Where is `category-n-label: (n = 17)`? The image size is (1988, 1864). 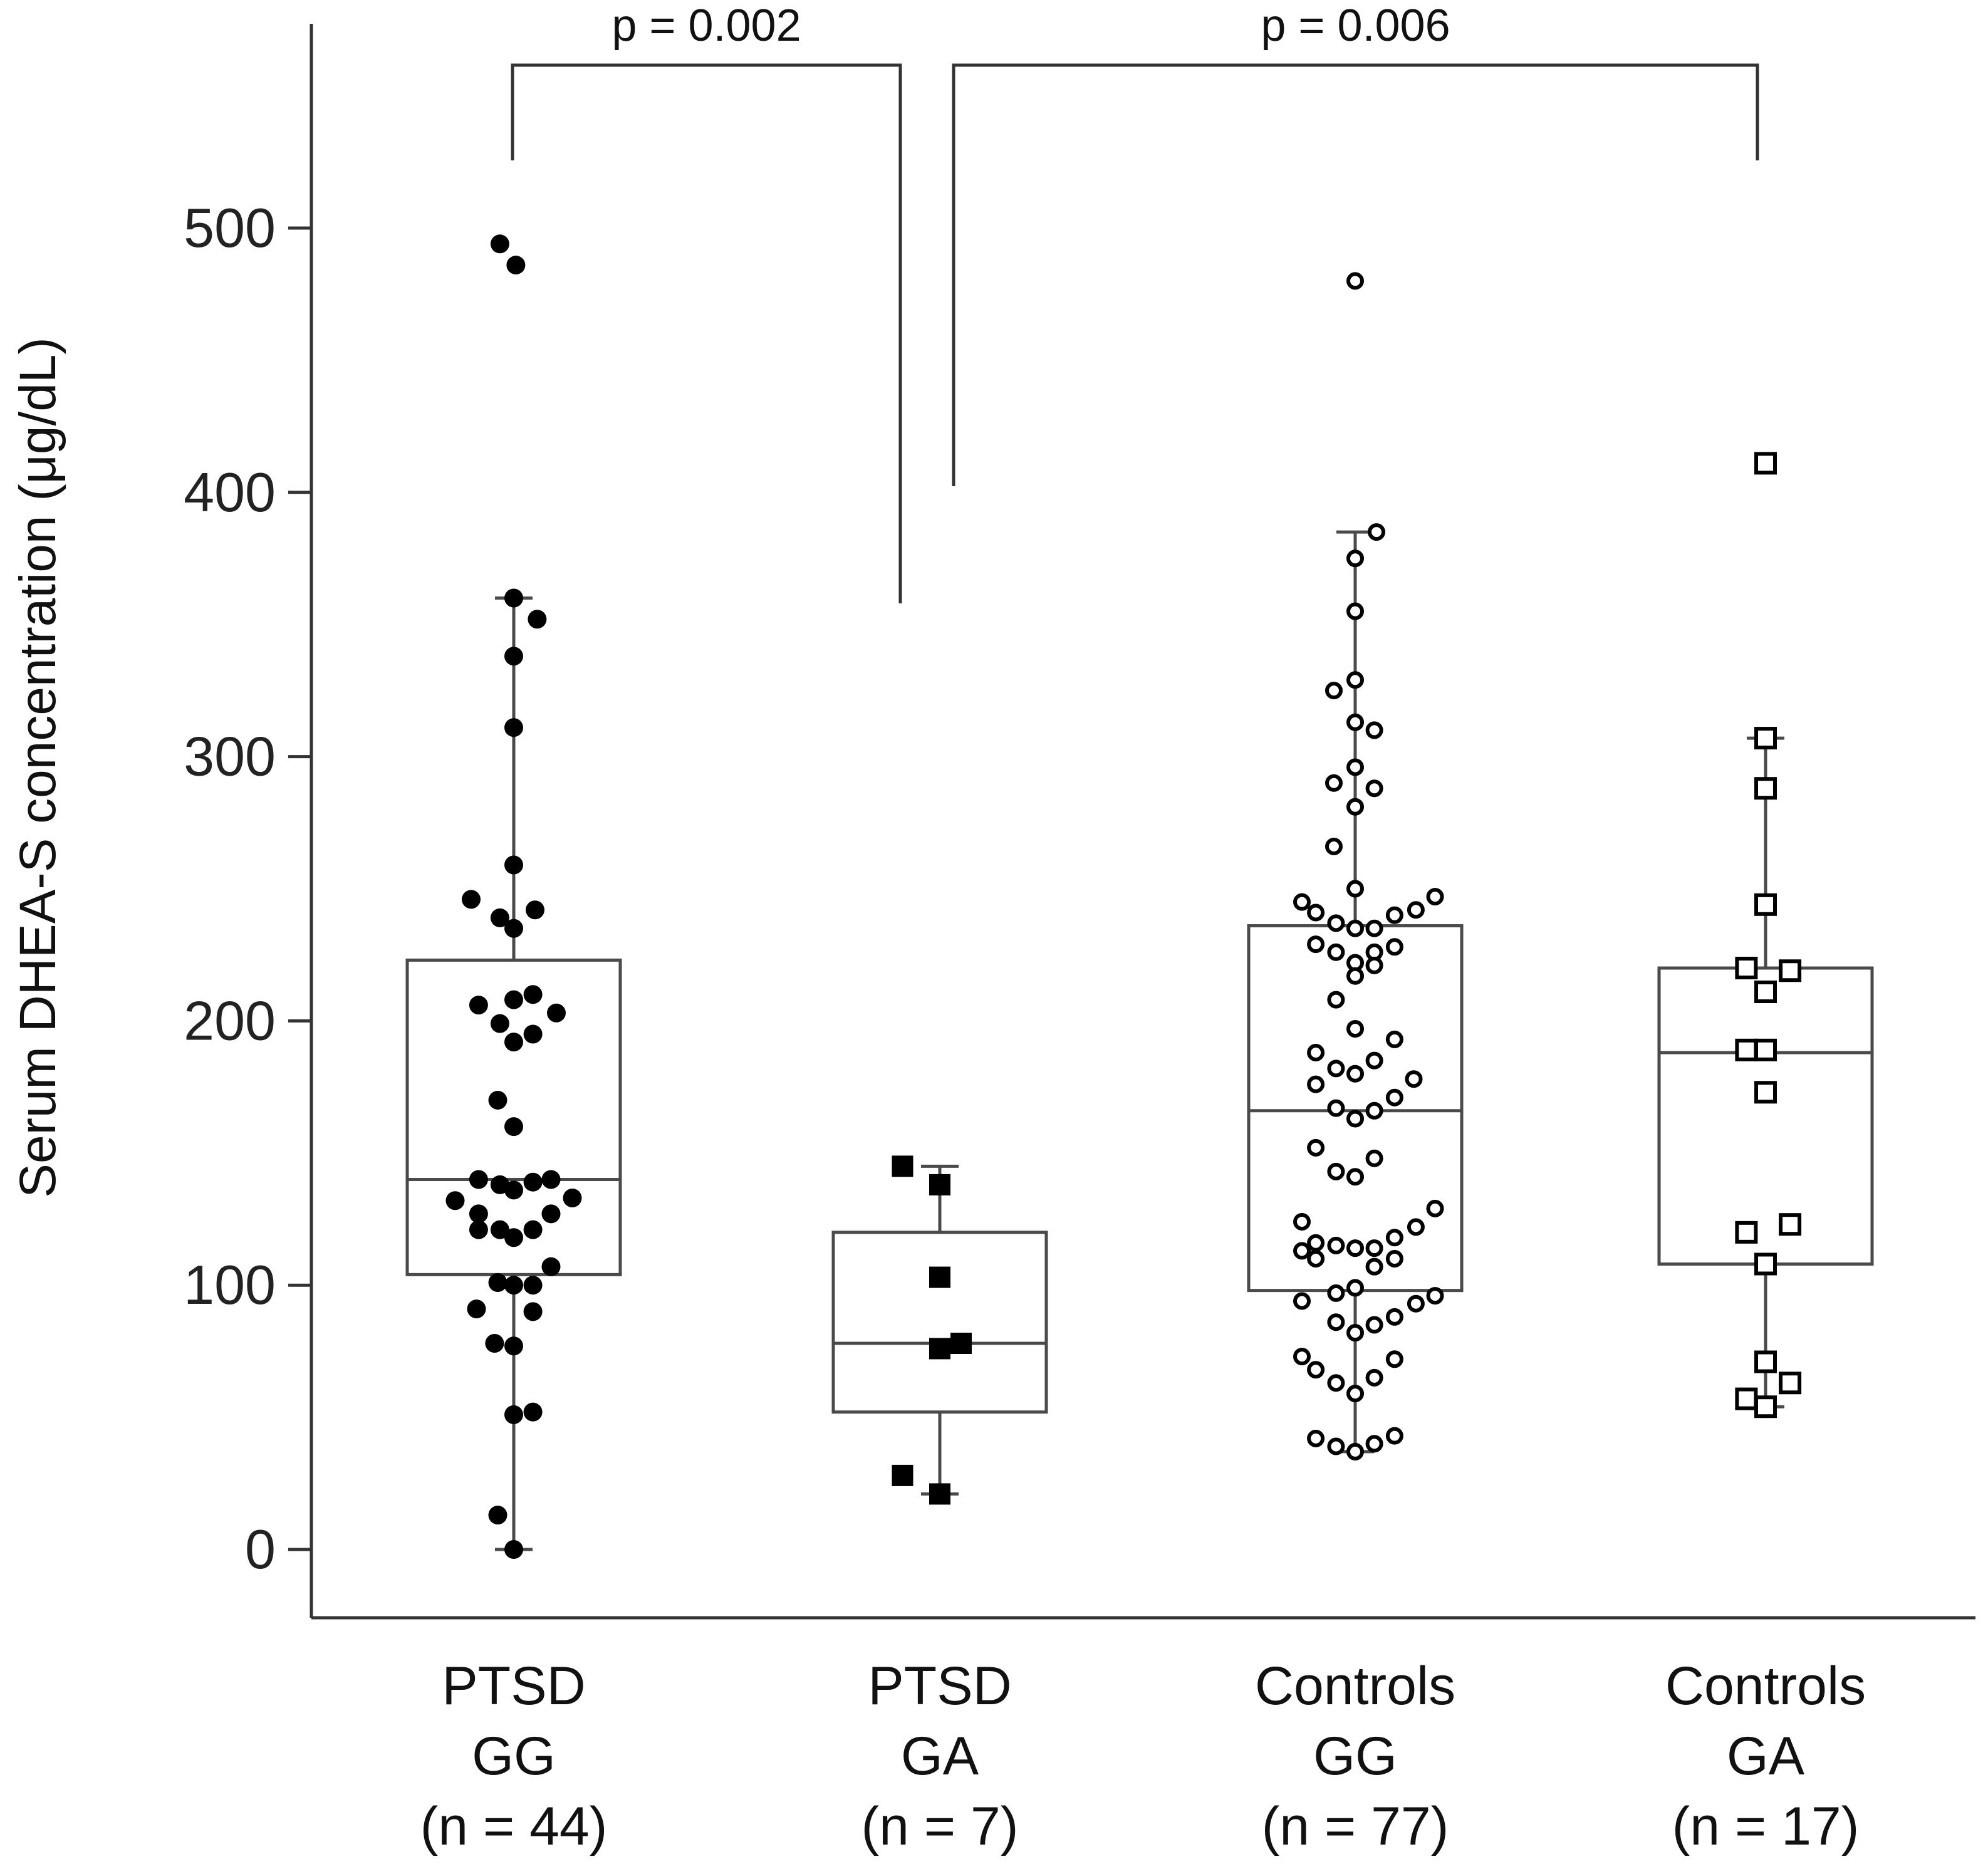 category-n-label: (n = 17) is located at coordinates (1766, 1826).